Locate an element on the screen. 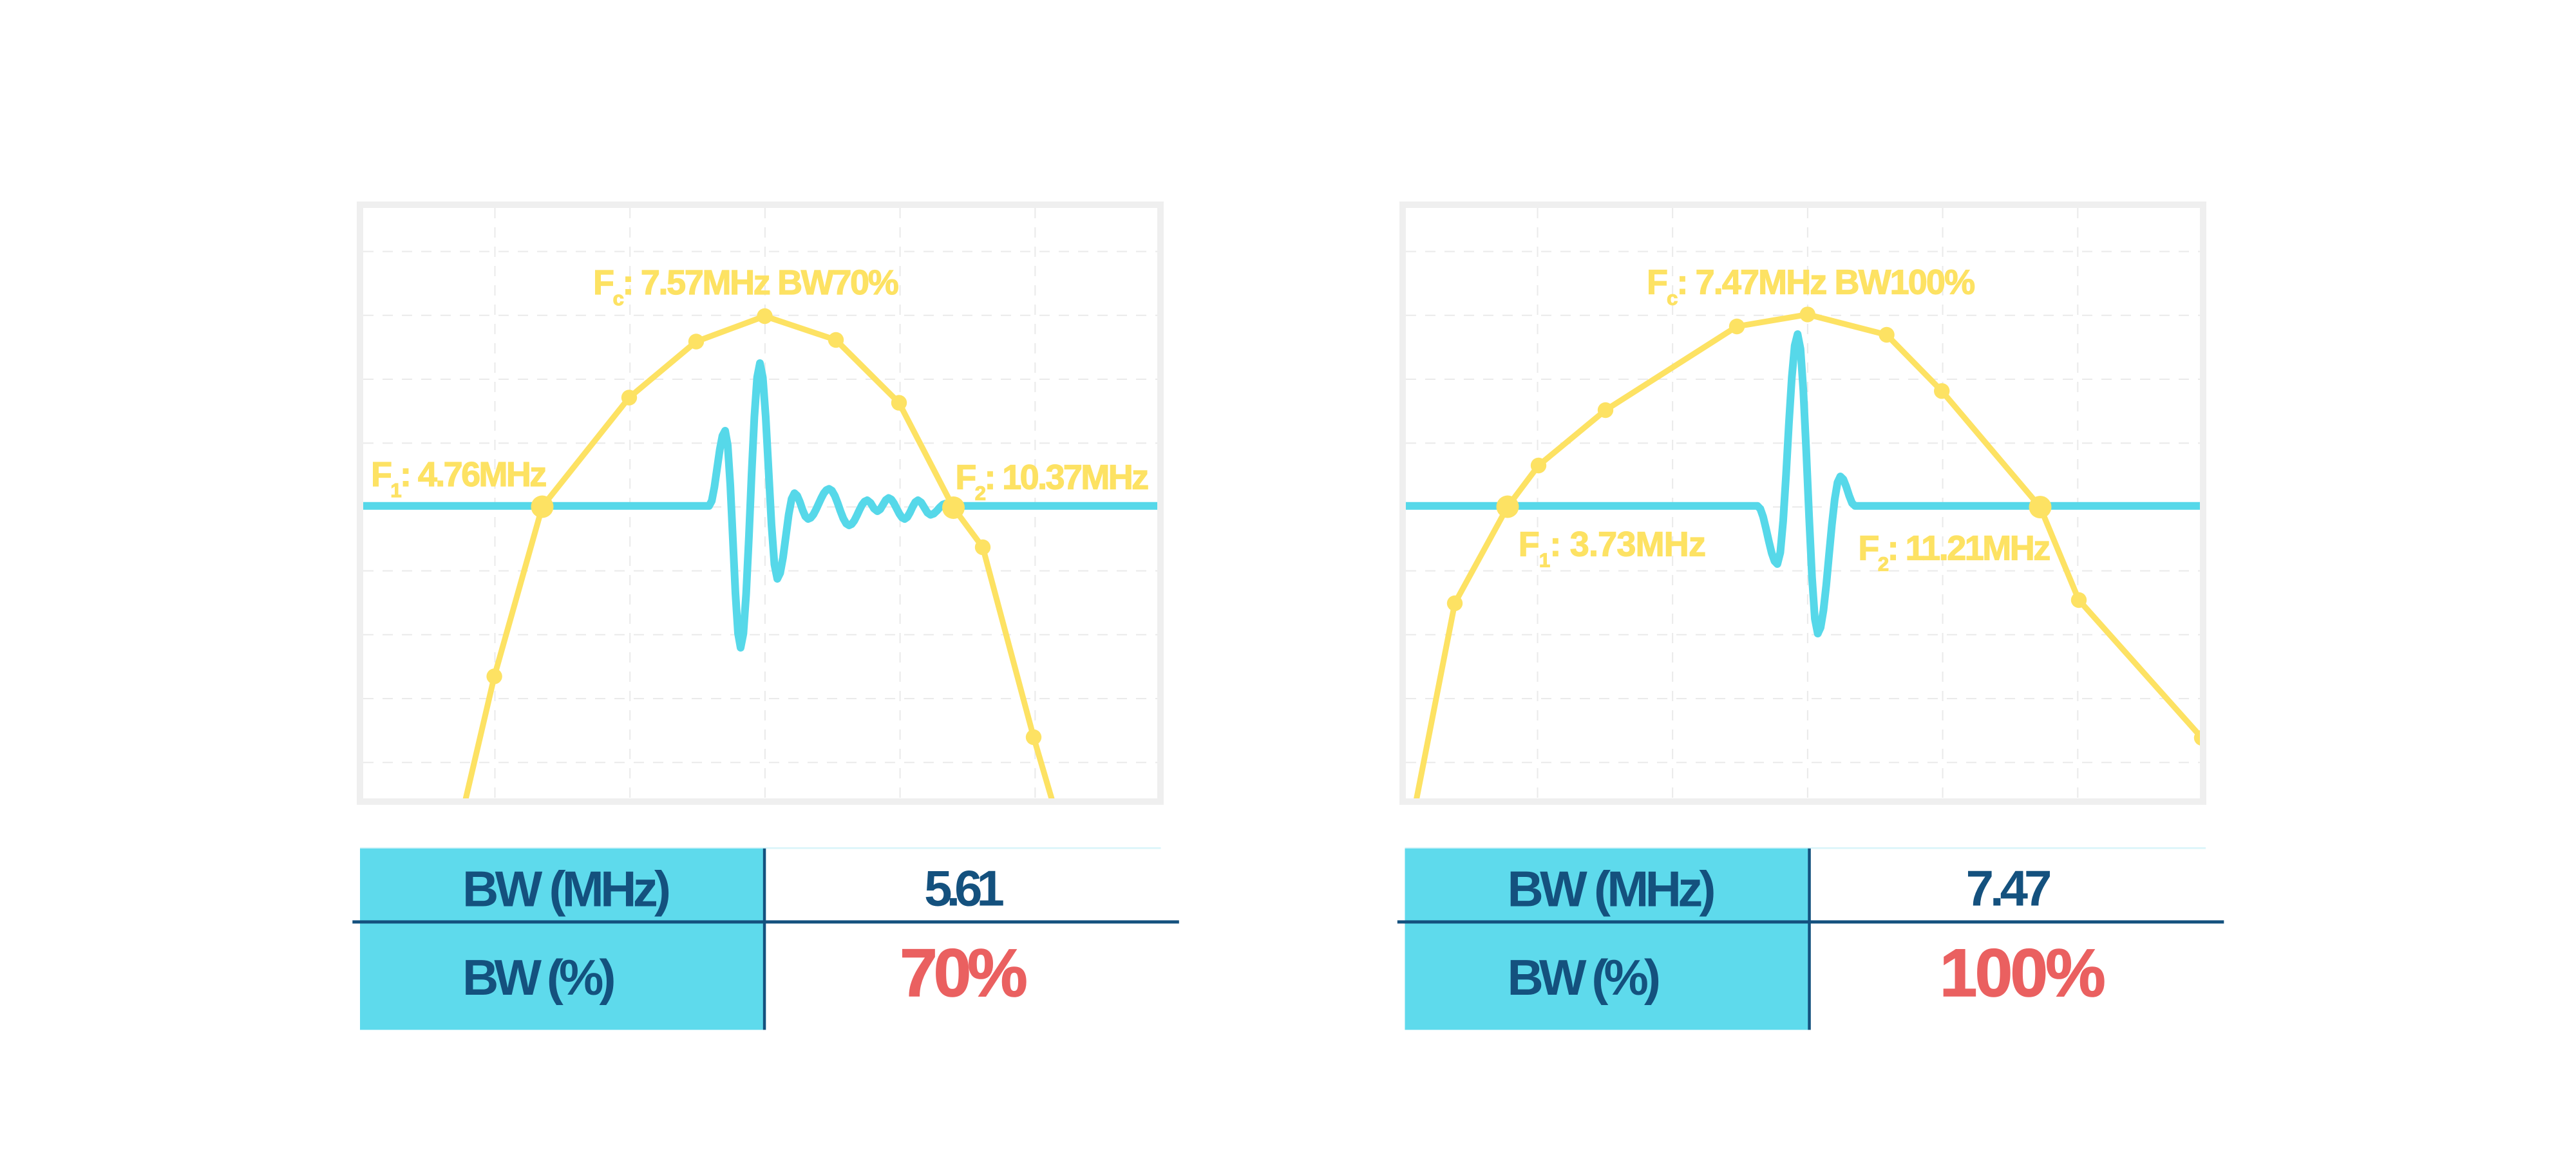 Image resolution: width=2576 pixels, height=1157 pixels. svg-text: 5.61 is located at coordinates (964, 888).